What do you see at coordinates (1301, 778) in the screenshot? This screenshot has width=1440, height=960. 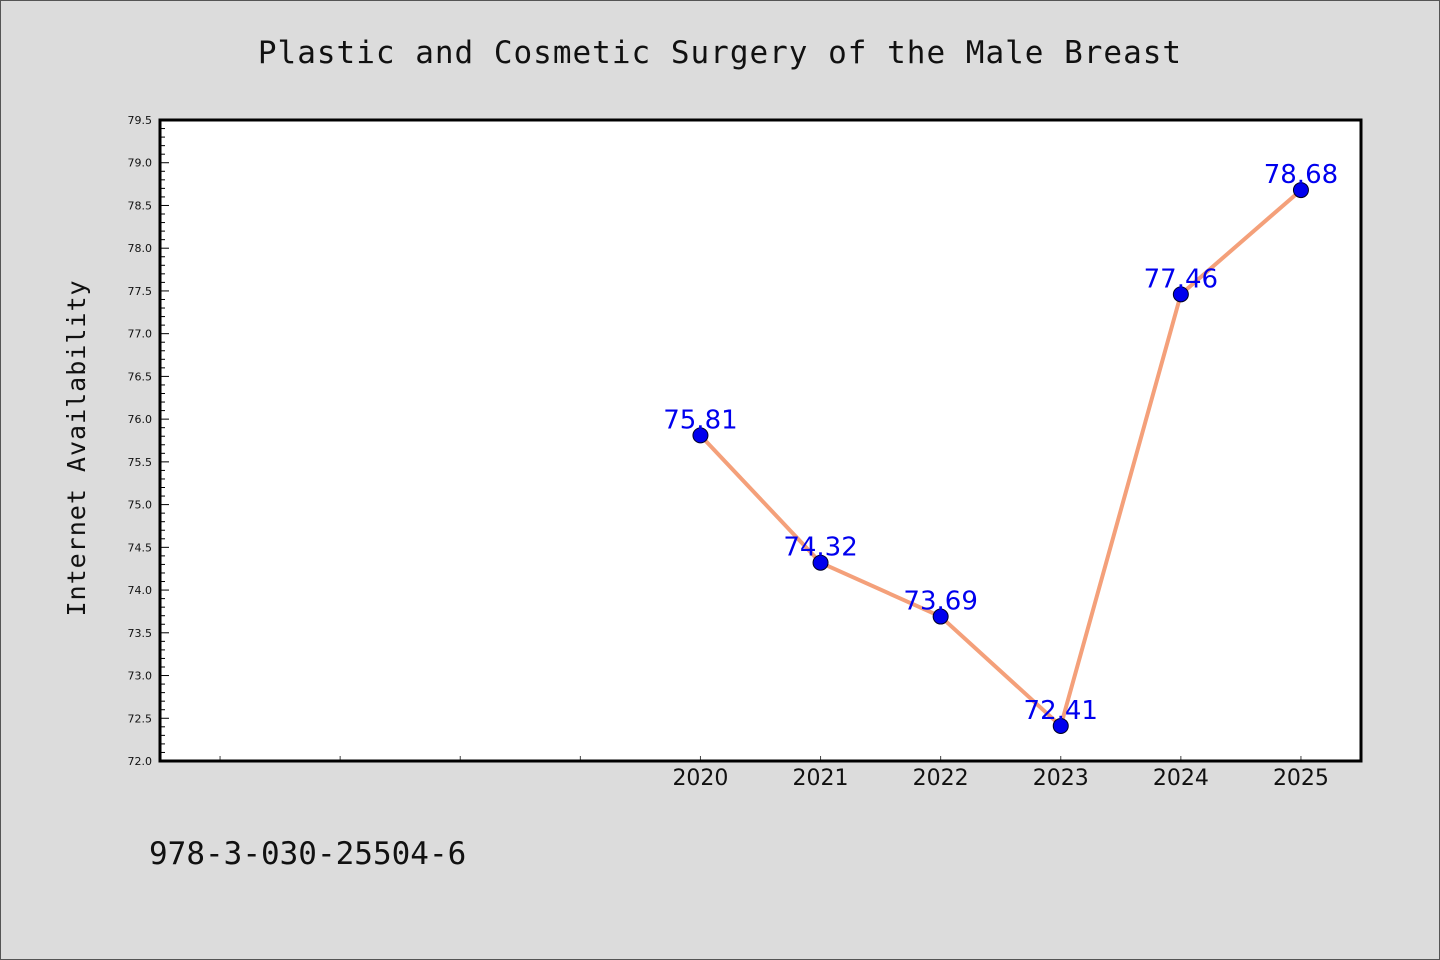 I see `x-tick-label: 2025` at bounding box center [1301, 778].